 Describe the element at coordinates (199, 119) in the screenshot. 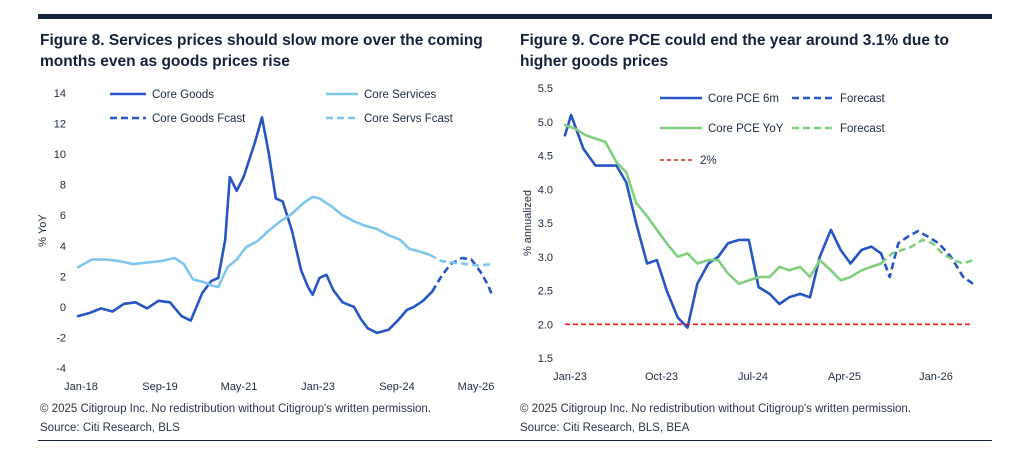

I see `legend-label-core-goods-fcast: Core Goods Fcast` at that location.